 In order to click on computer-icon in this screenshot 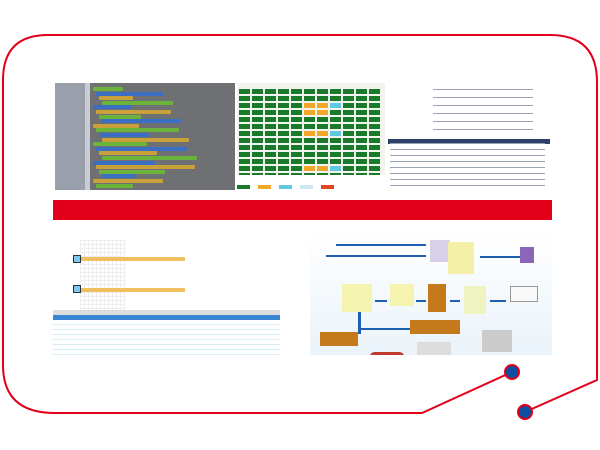, I will do `click(440, 251)`.